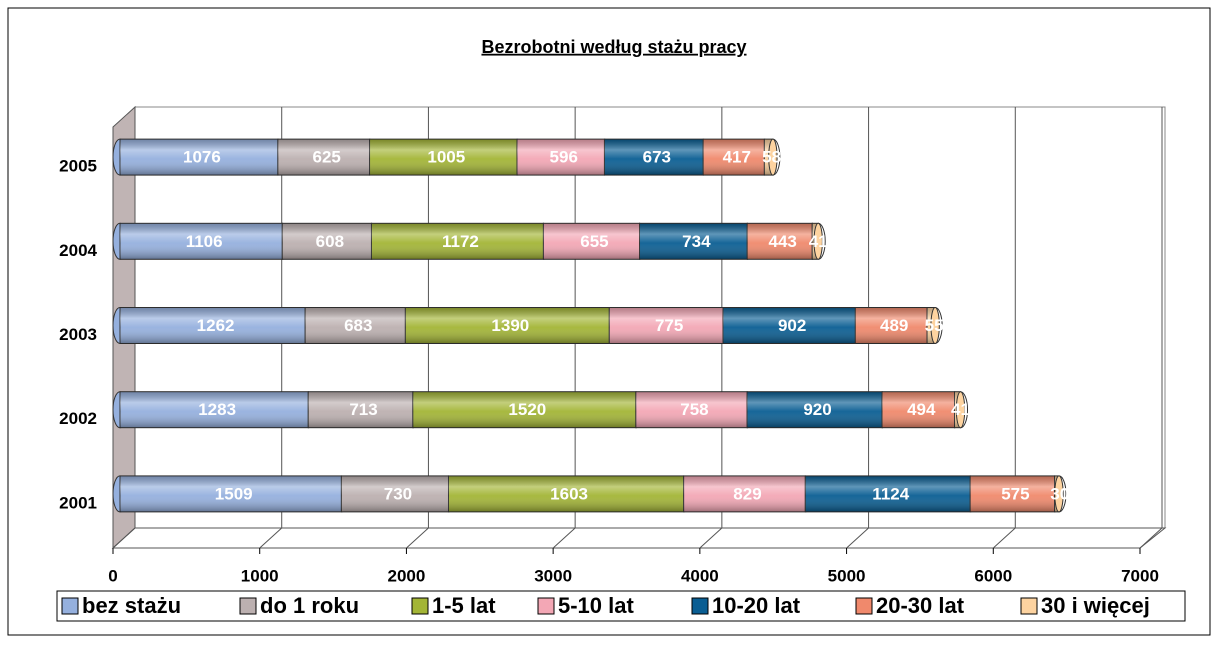 The width and height of the screenshot is (1219, 648). I want to click on data-label: 1390, so click(510, 325).